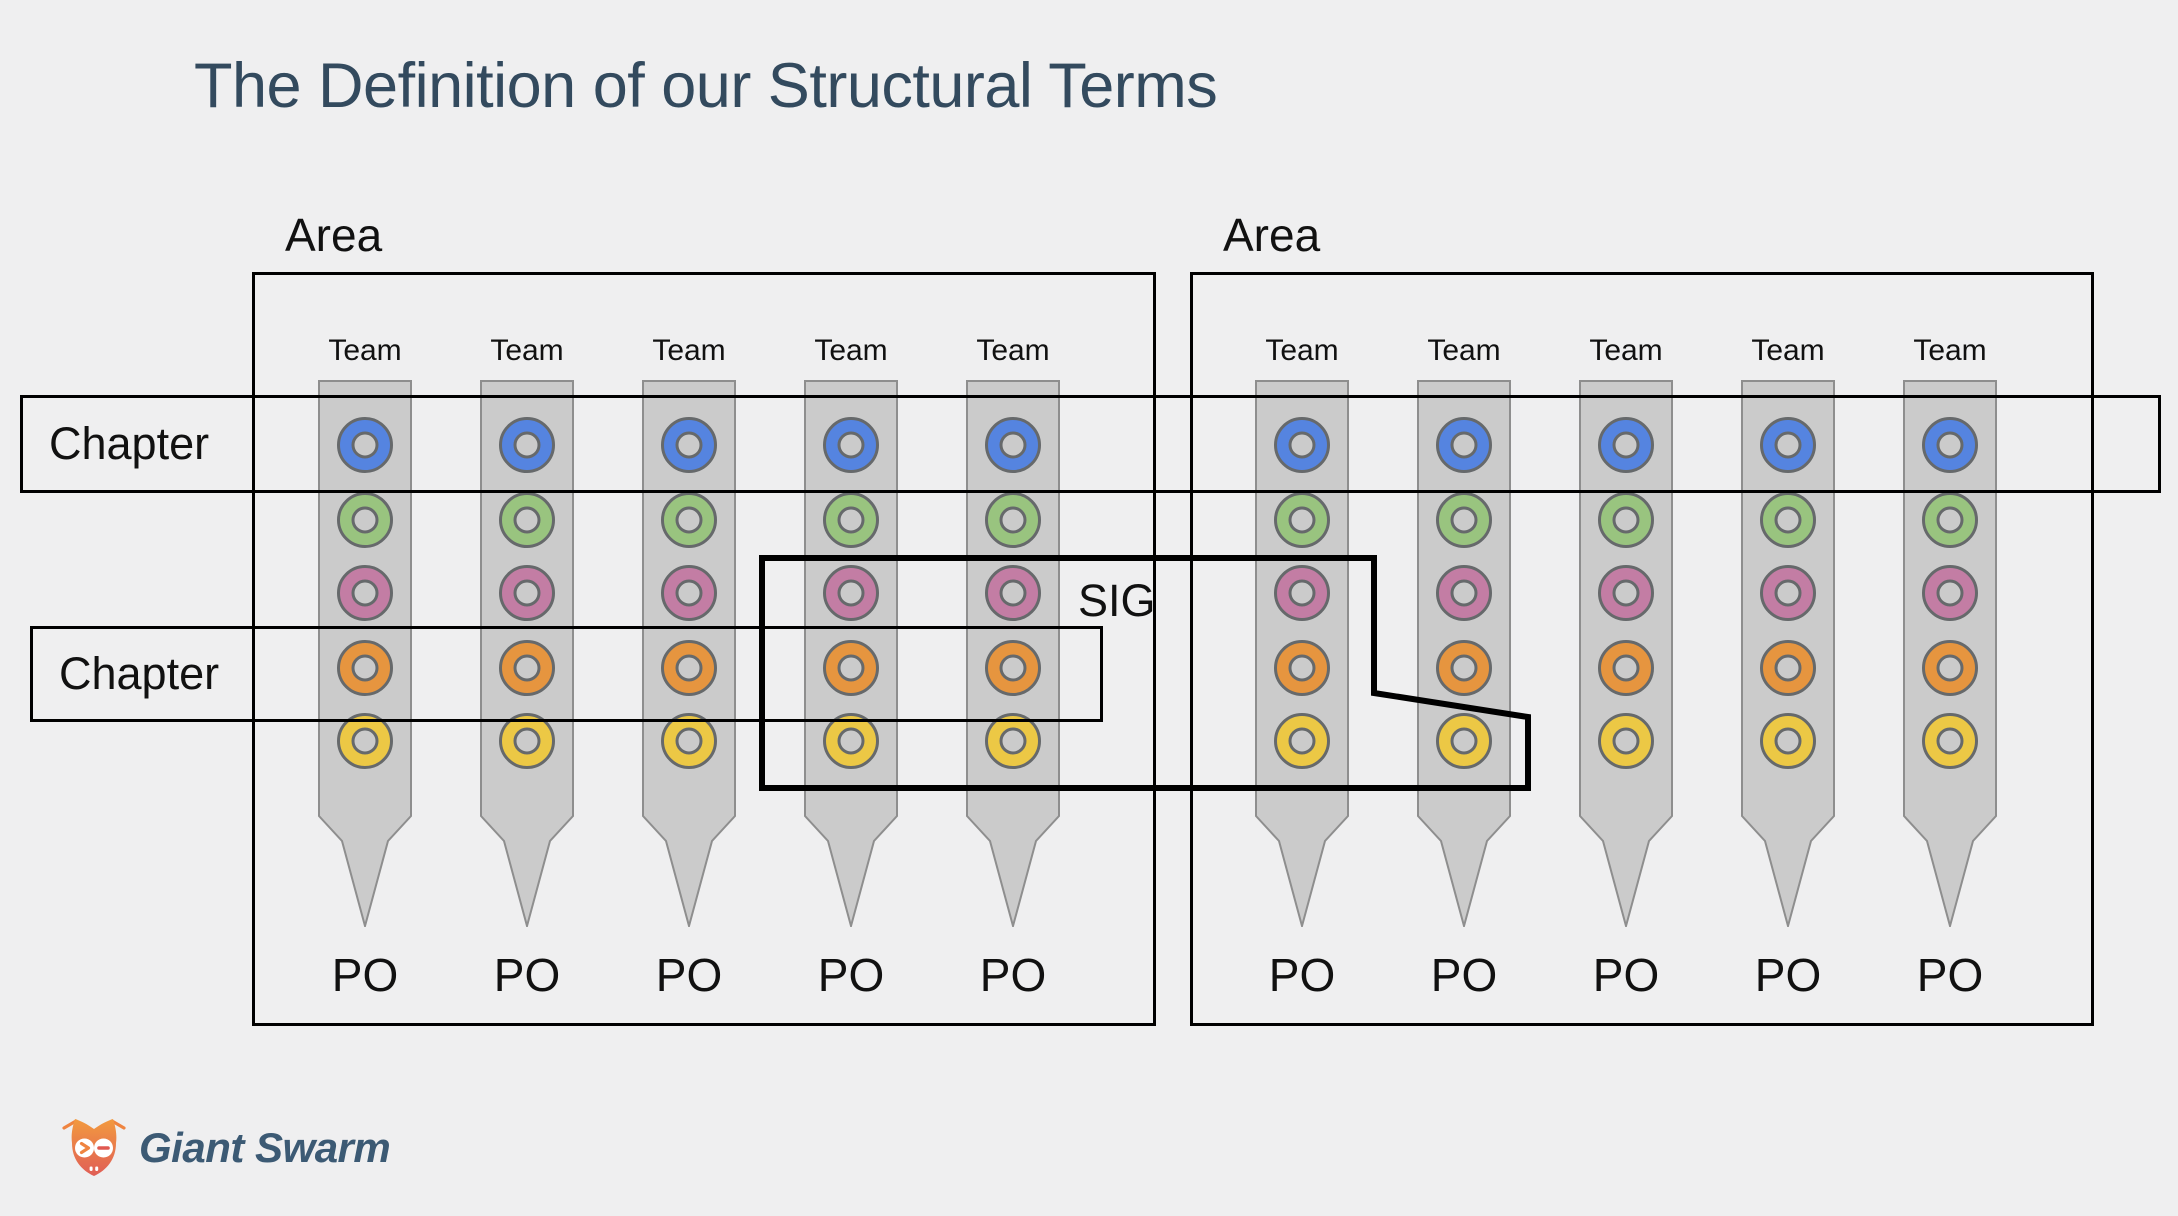 The image size is (2178, 1216). I want to click on sig-label: SIG, so click(1117, 600).